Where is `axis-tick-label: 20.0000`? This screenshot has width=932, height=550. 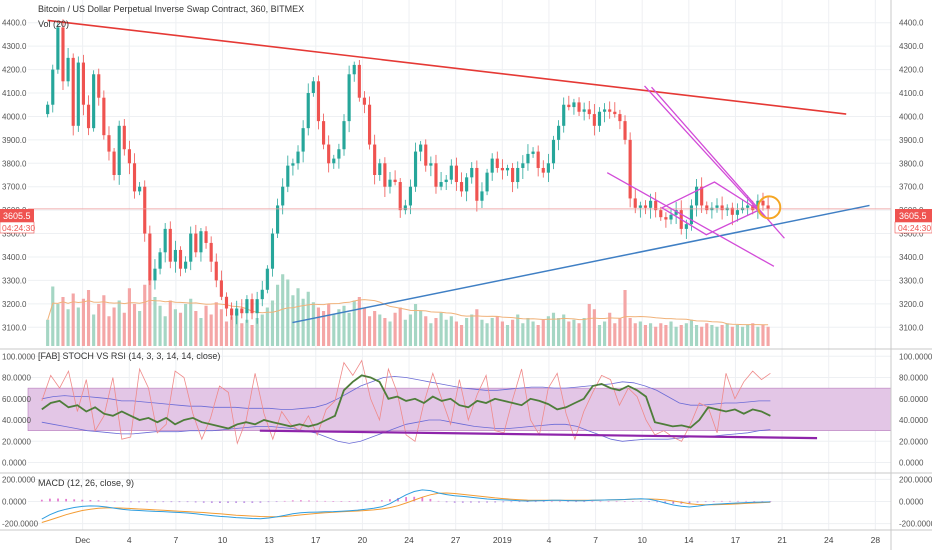 axis-tick-label: 20.0000 is located at coordinates (913, 441).